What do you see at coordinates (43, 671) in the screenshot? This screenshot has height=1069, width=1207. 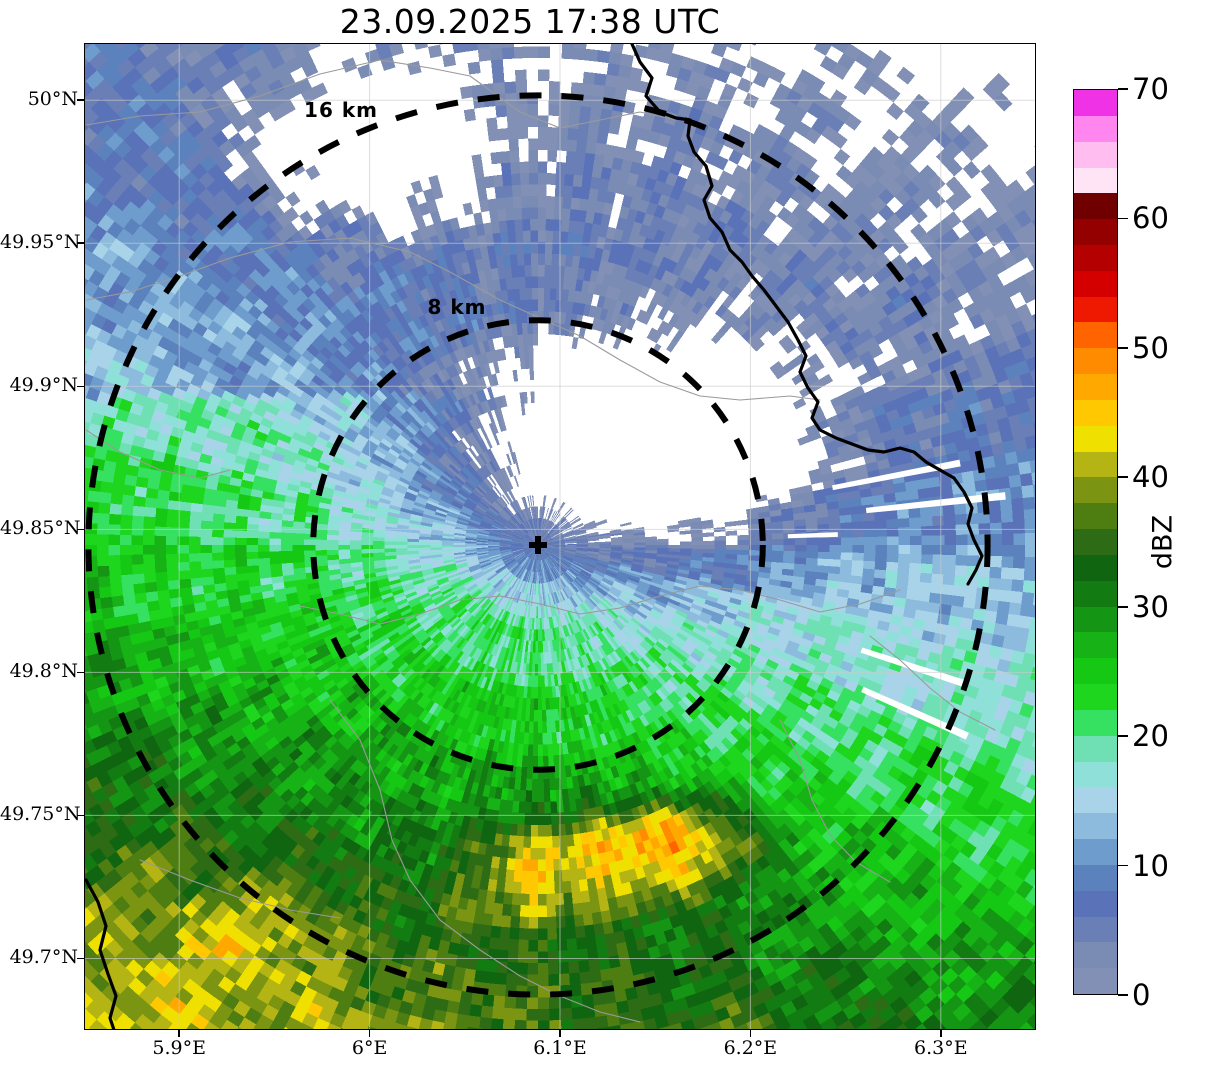 I see `y-tick-49.8: 49.8°N` at bounding box center [43, 671].